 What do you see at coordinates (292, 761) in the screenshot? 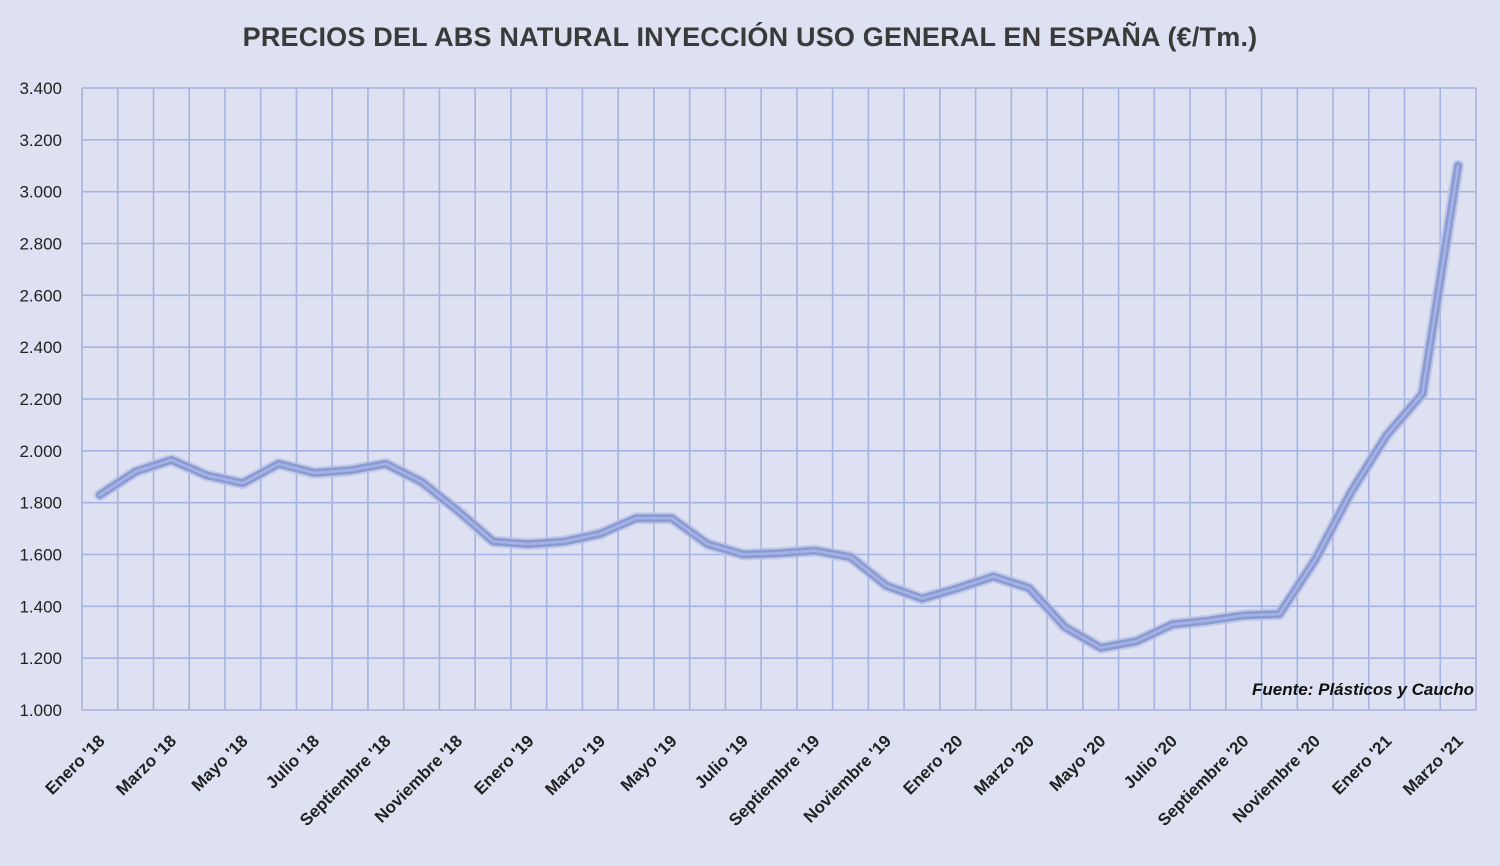
I see `x-tick-label: Julio '18` at bounding box center [292, 761].